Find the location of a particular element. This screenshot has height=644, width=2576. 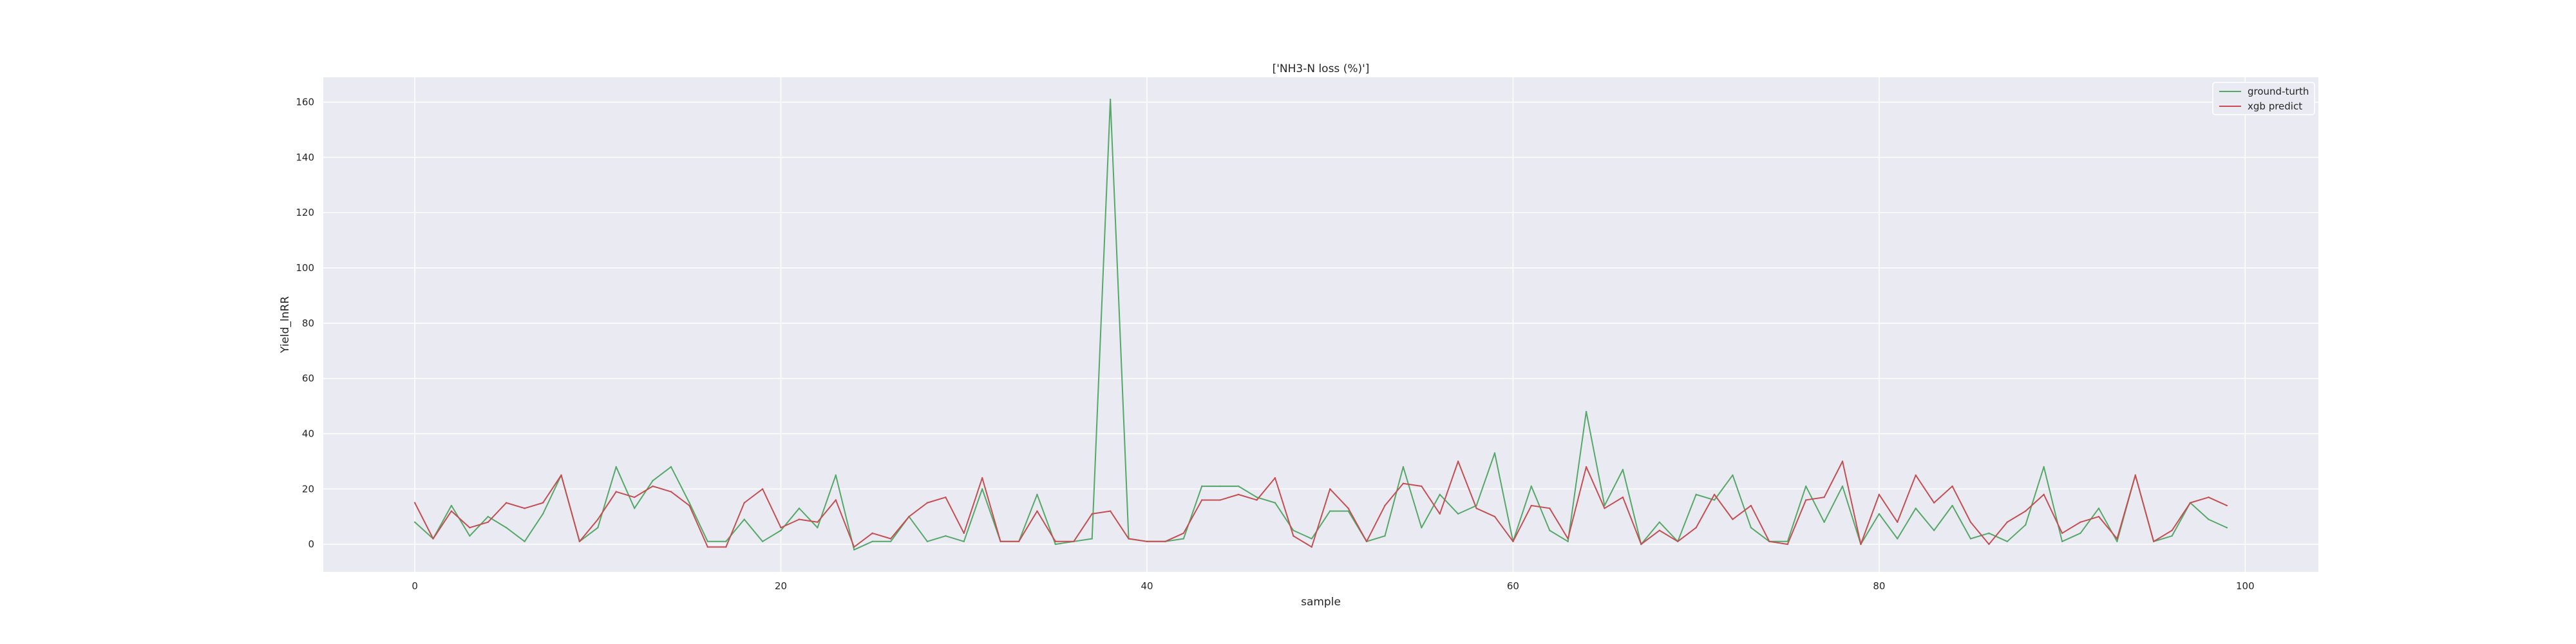

y-tick-label: 80 is located at coordinates (308, 323).